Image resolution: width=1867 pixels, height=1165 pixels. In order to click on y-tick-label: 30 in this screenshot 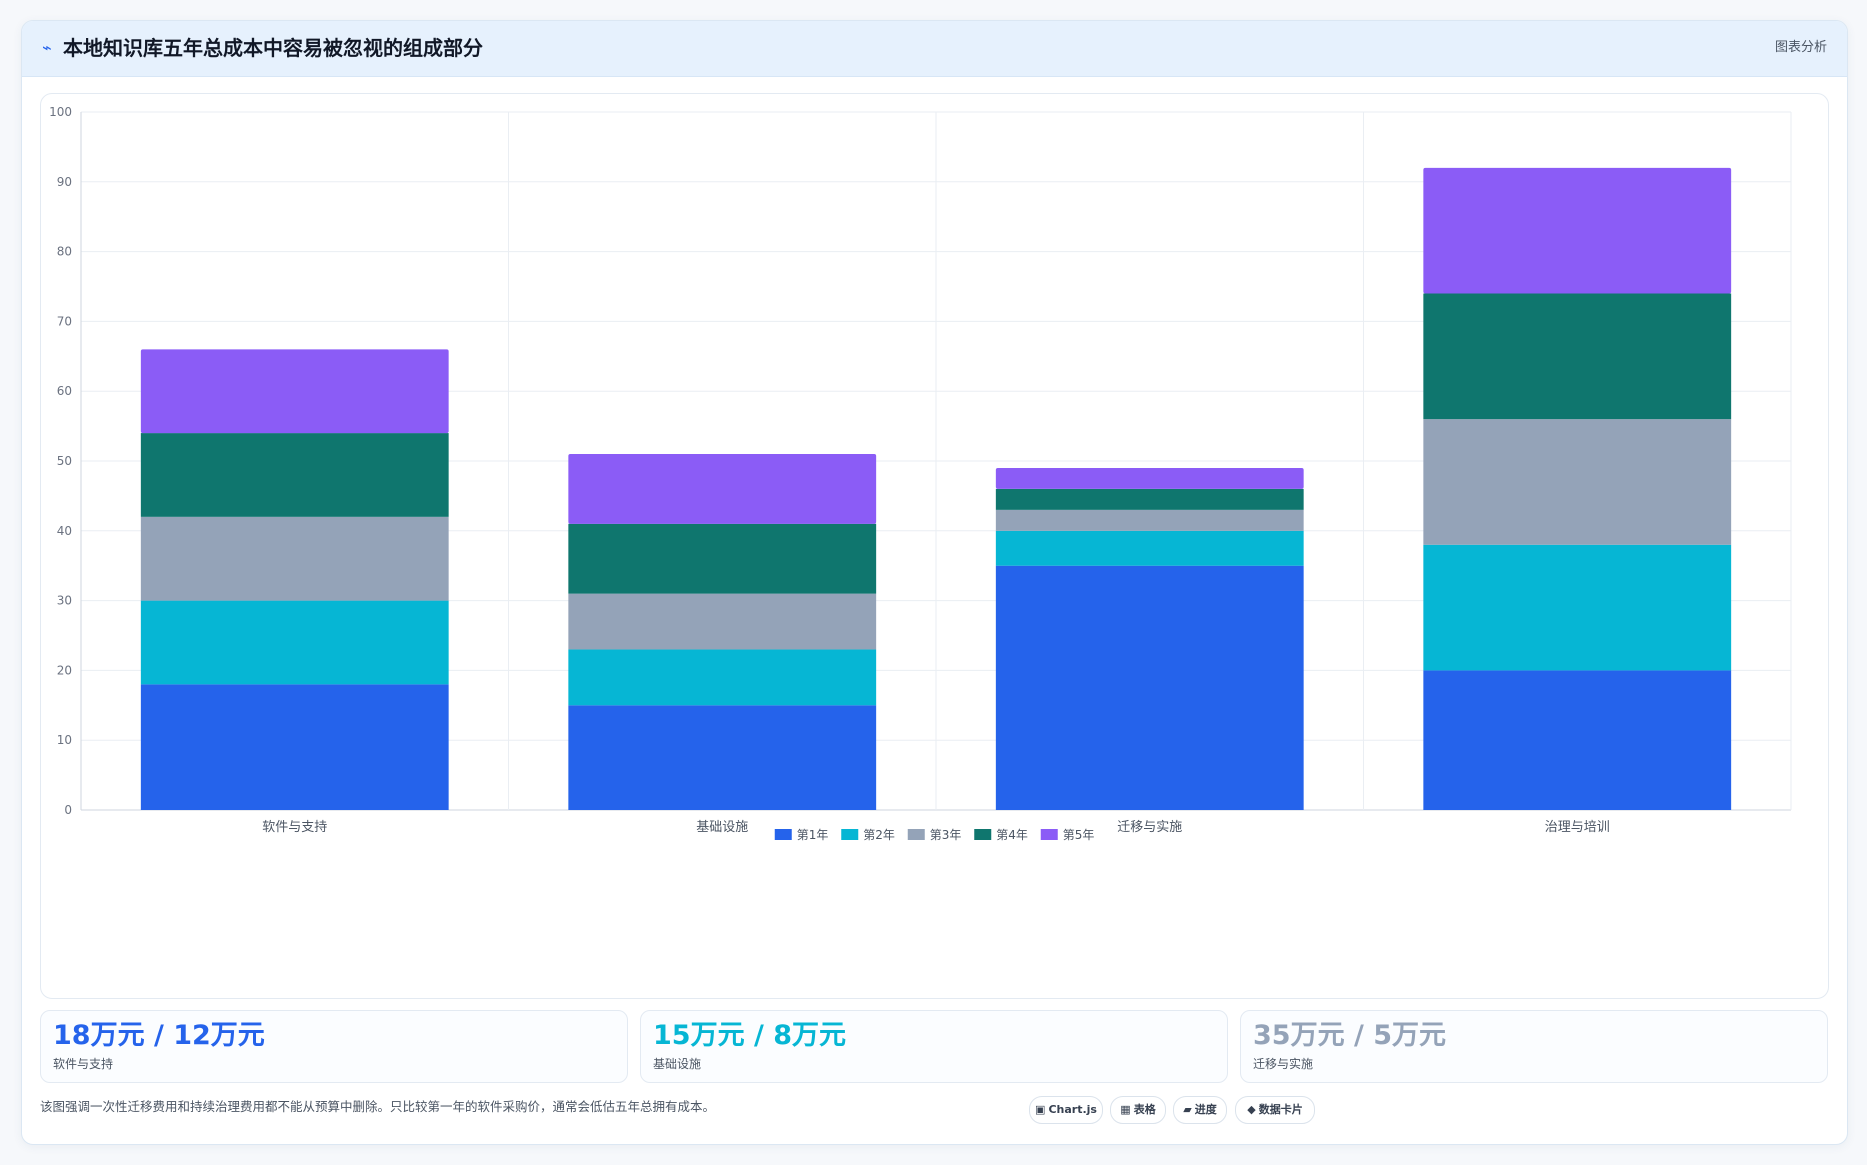, I will do `click(64, 601)`.